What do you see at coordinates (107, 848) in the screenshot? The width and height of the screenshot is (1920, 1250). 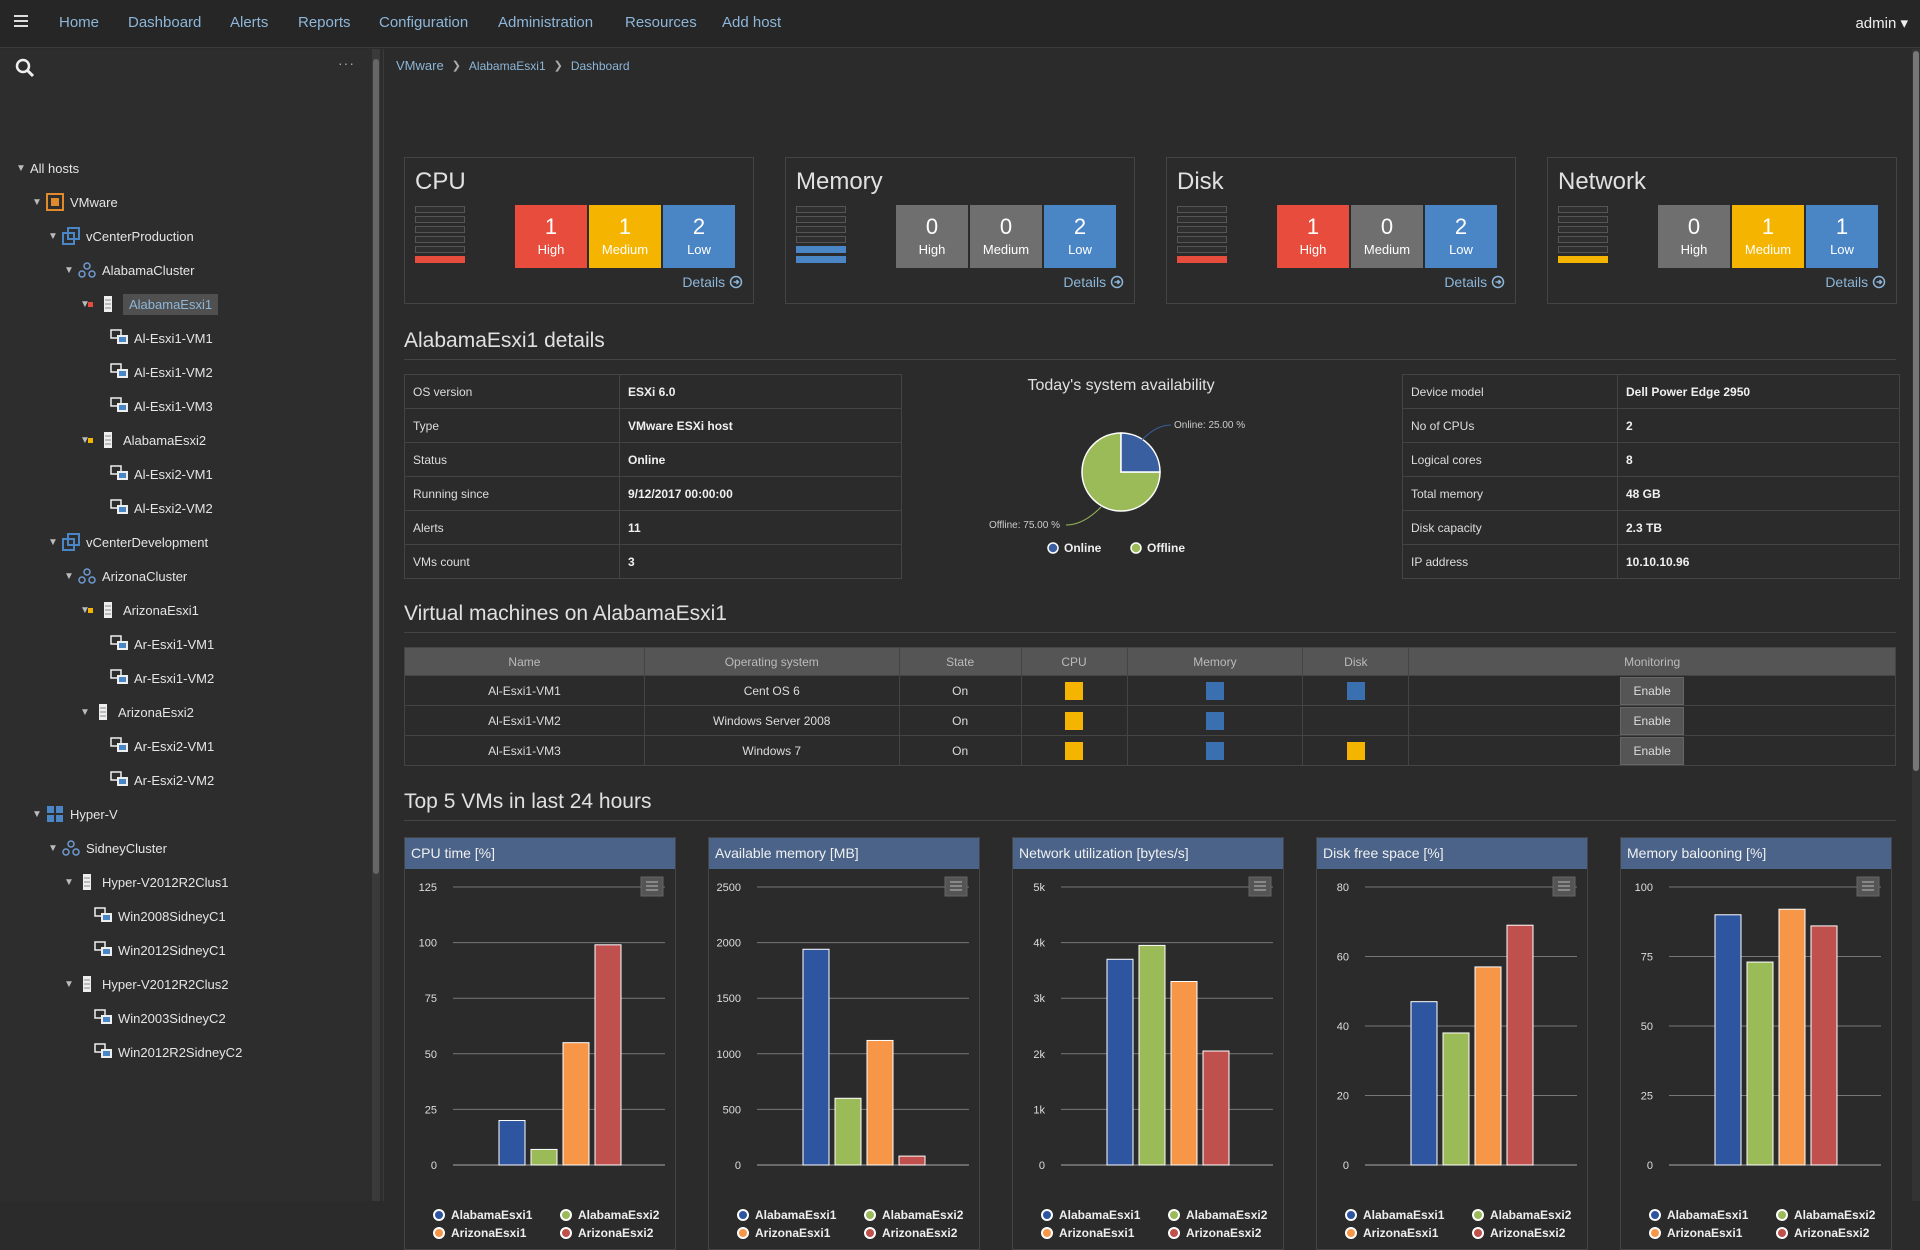 I see `tree-node: ▼ SidneyCluster` at bounding box center [107, 848].